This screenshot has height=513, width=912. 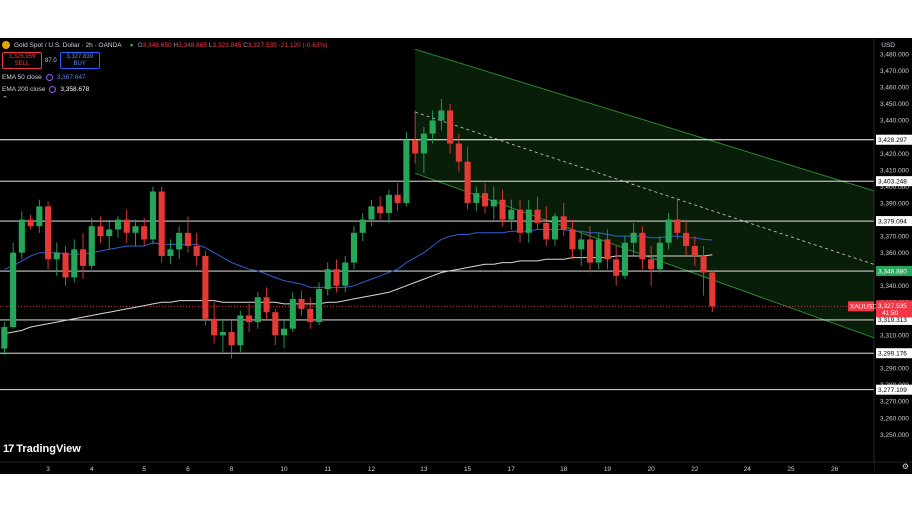 What do you see at coordinates (888, 45) in the screenshot?
I see `currency-selector: USD` at bounding box center [888, 45].